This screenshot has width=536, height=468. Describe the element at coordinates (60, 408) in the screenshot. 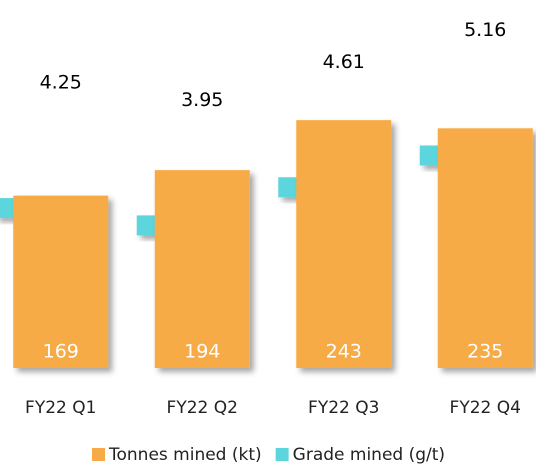

I see `x-tick-label: FY22 Q1` at that location.